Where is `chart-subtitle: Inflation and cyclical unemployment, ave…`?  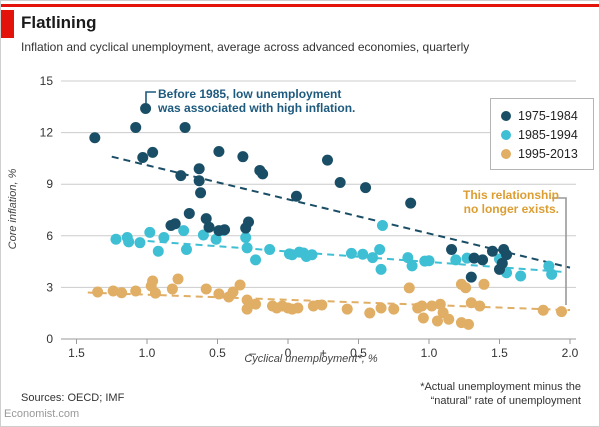
chart-subtitle: Inflation and cyclical unemployment, ave… is located at coordinates (245, 47).